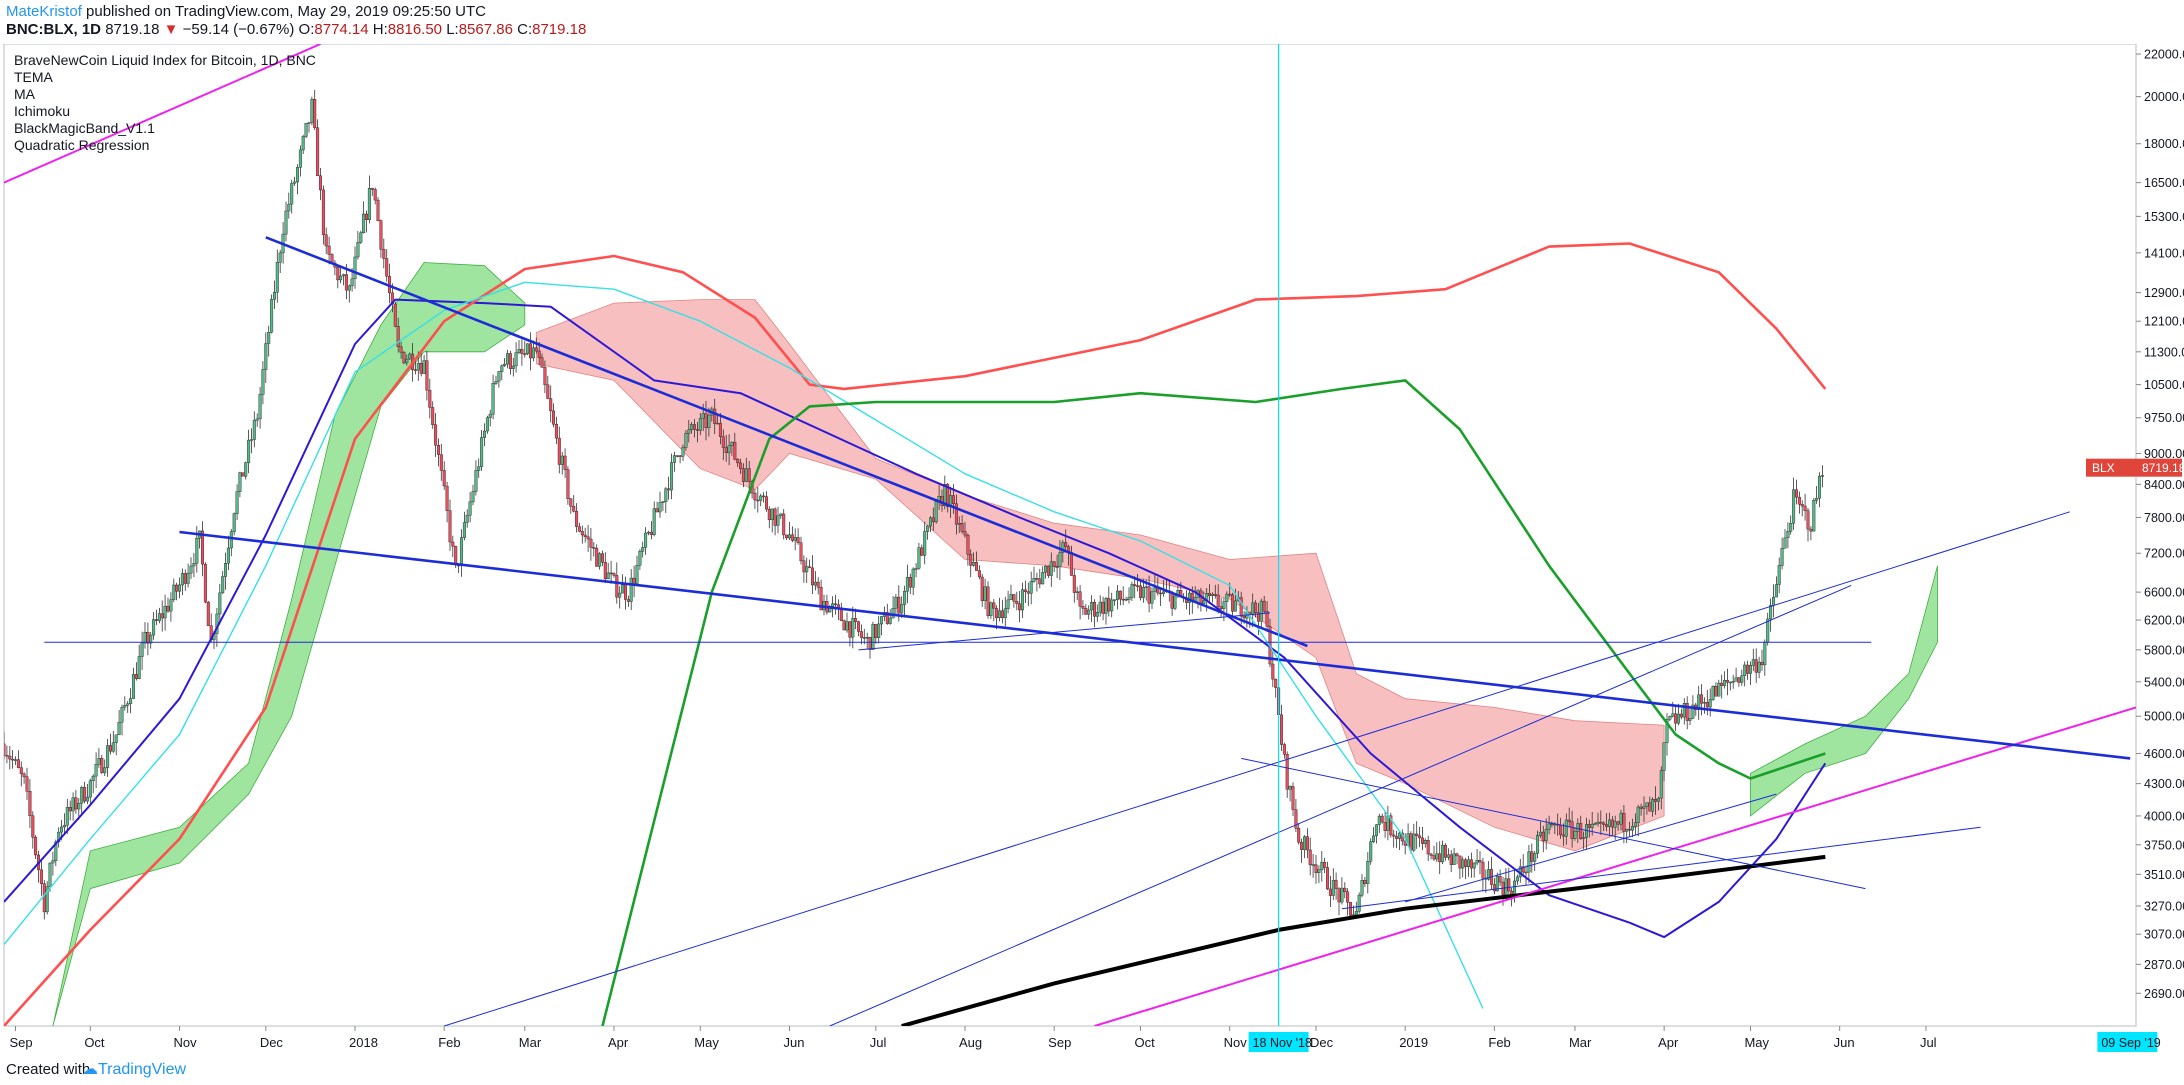 The image size is (2184, 1085). Describe the element at coordinates (2134, 467) in the screenshot. I see `last-price-badge` at that location.